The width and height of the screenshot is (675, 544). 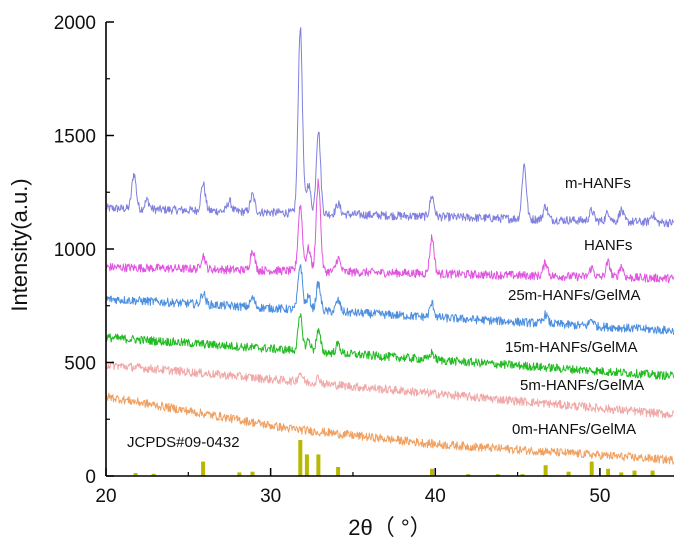 What do you see at coordinates (75, 250) in the screenshot?
I see `y-tick-label: 1000` at bounding box center [75, 250].